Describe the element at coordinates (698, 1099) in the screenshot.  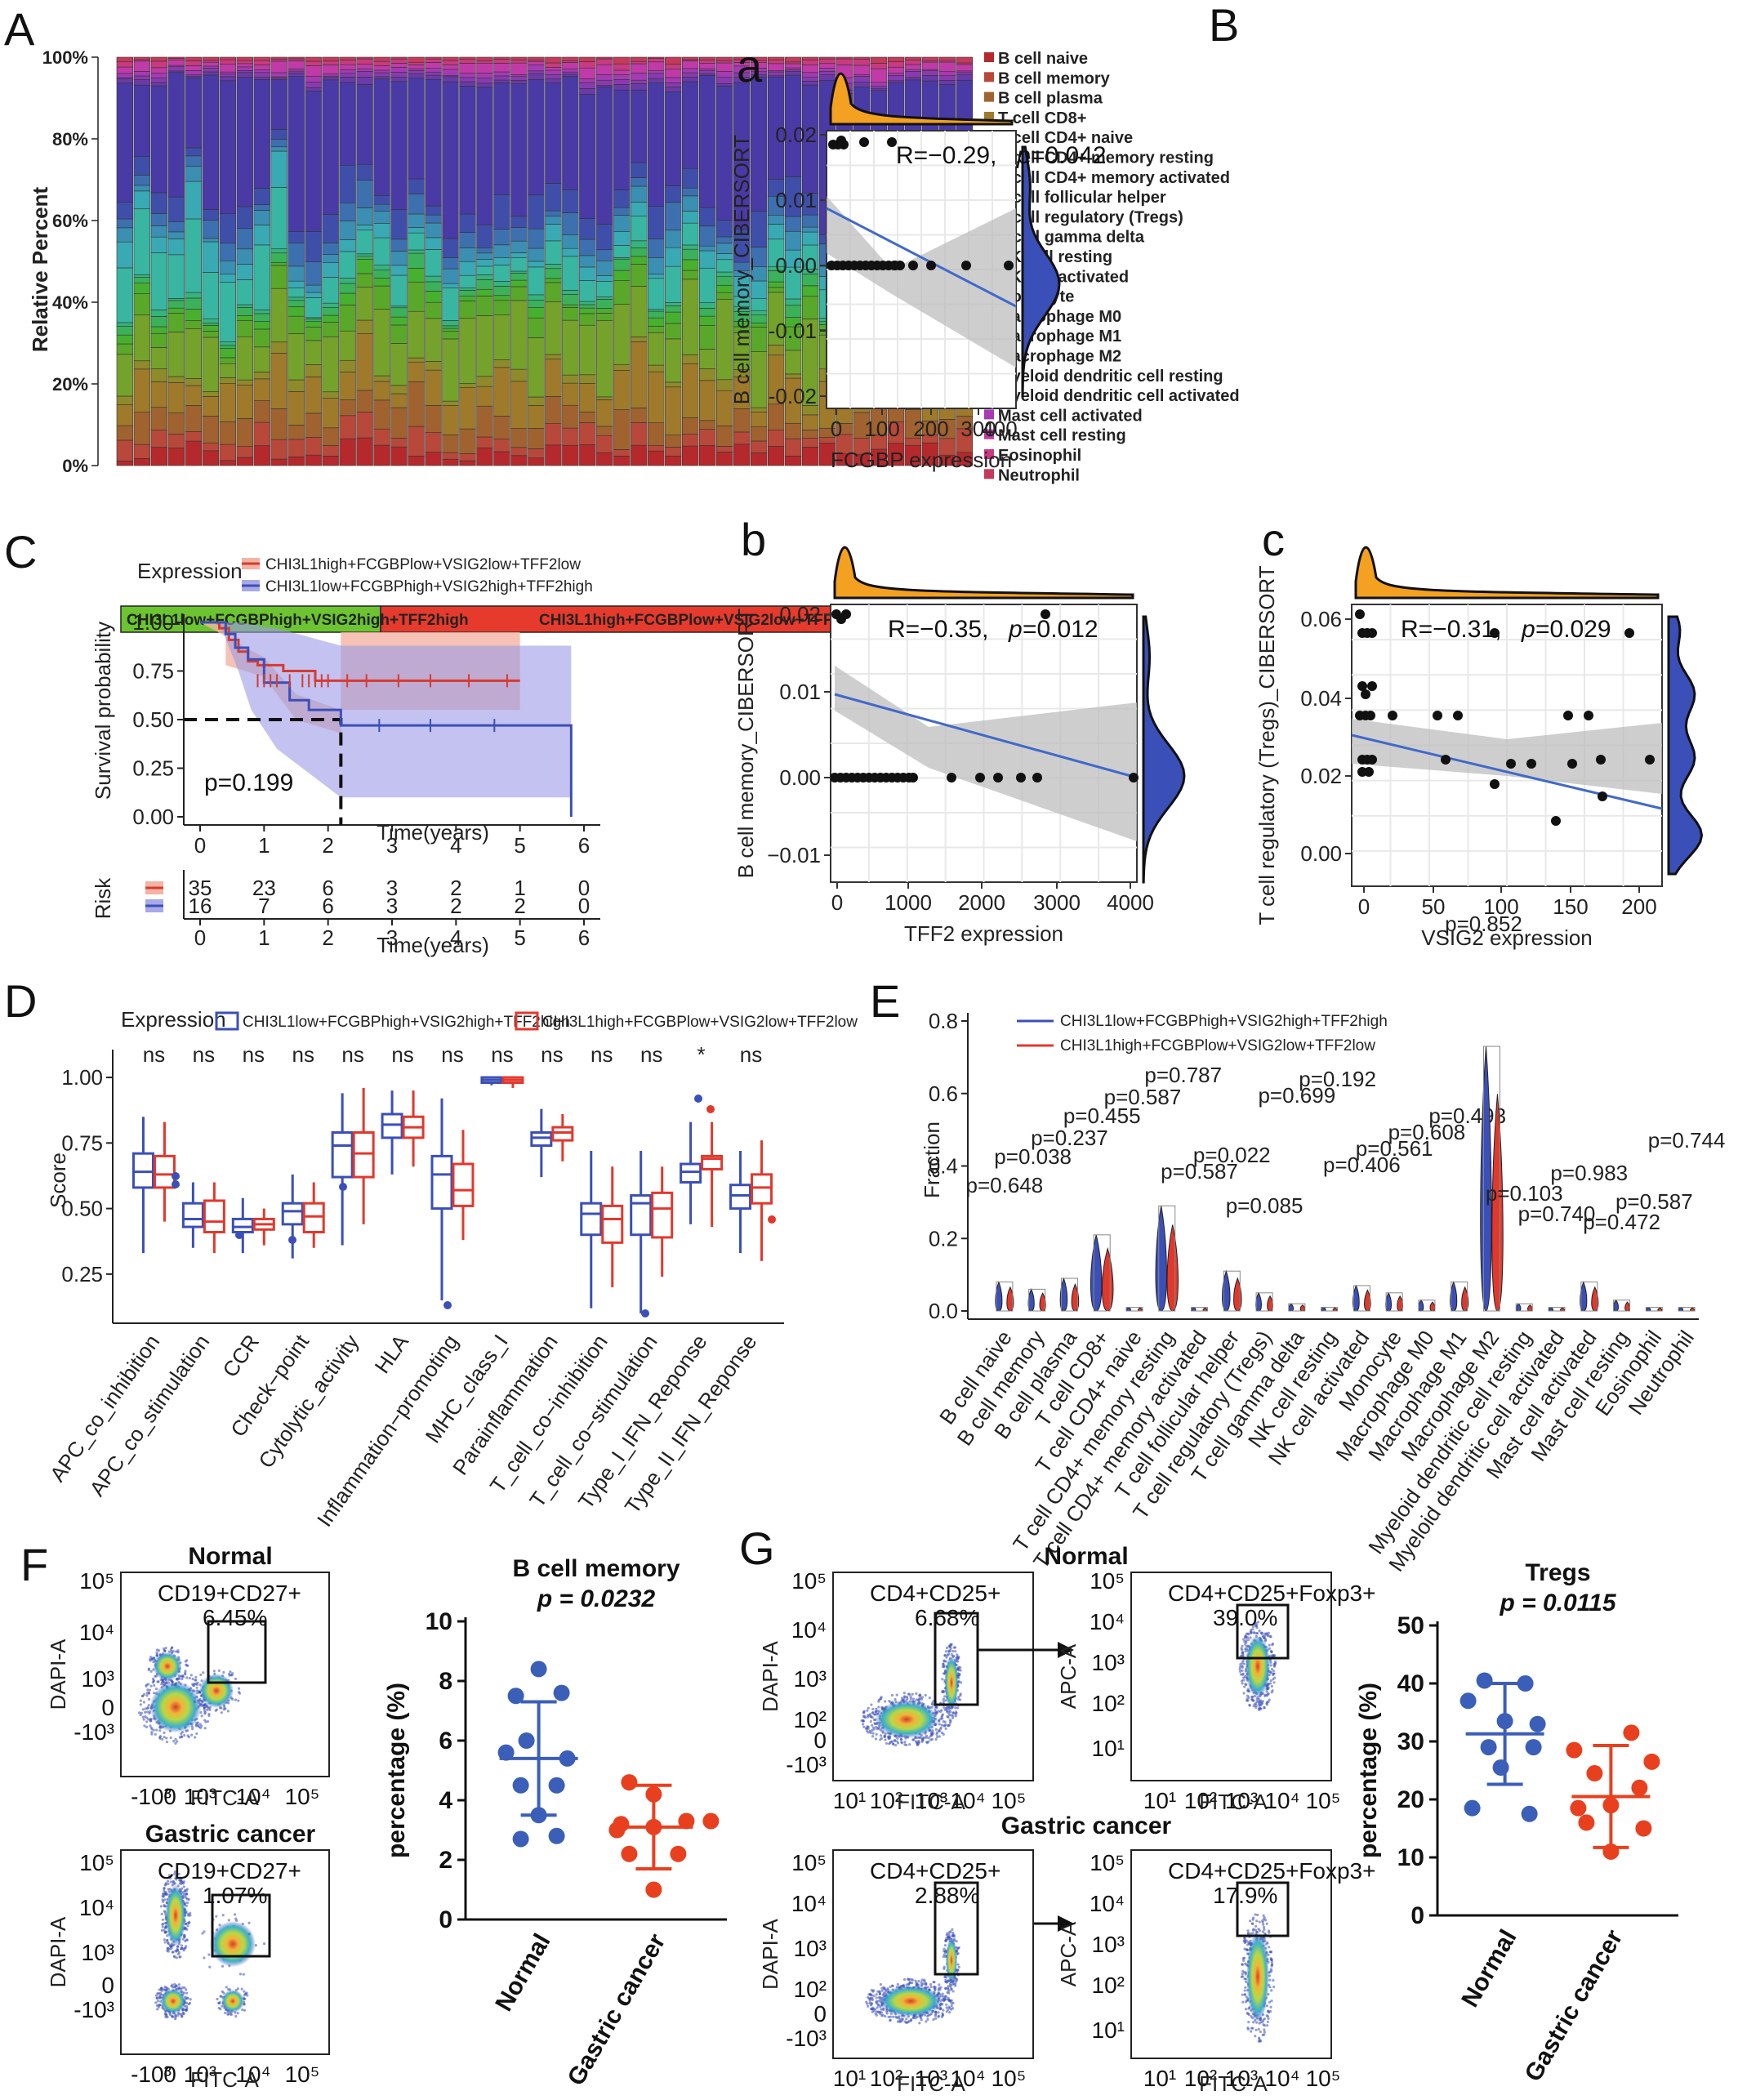
I see `outlier` at that location.